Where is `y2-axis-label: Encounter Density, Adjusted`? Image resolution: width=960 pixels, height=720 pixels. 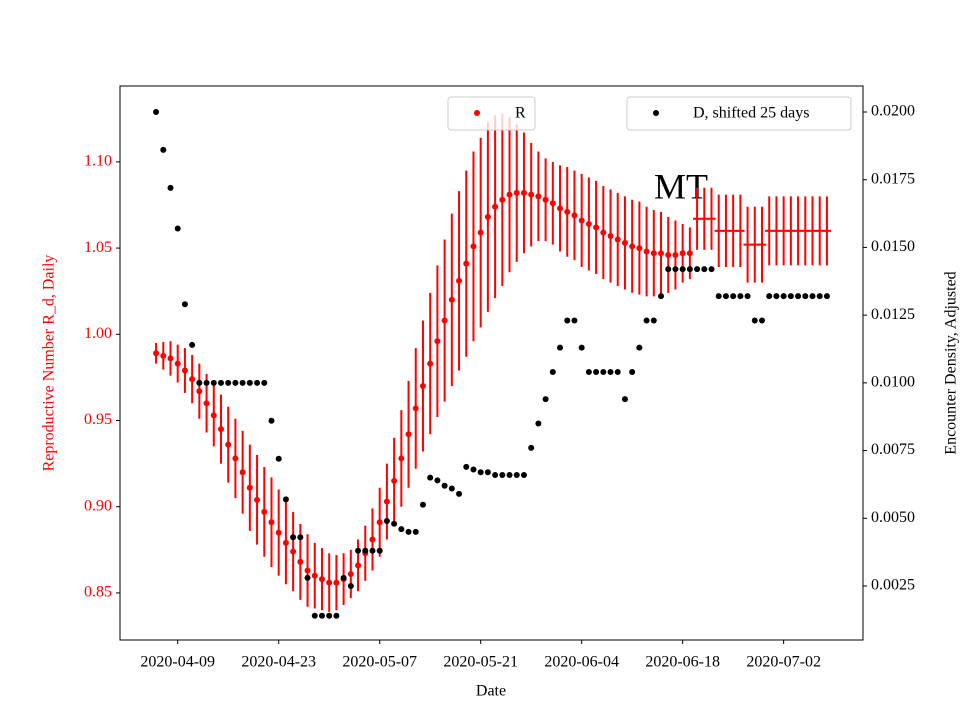
y2-axis-label: Encounter Density, Adjusted is located at coordinates (951, 362).